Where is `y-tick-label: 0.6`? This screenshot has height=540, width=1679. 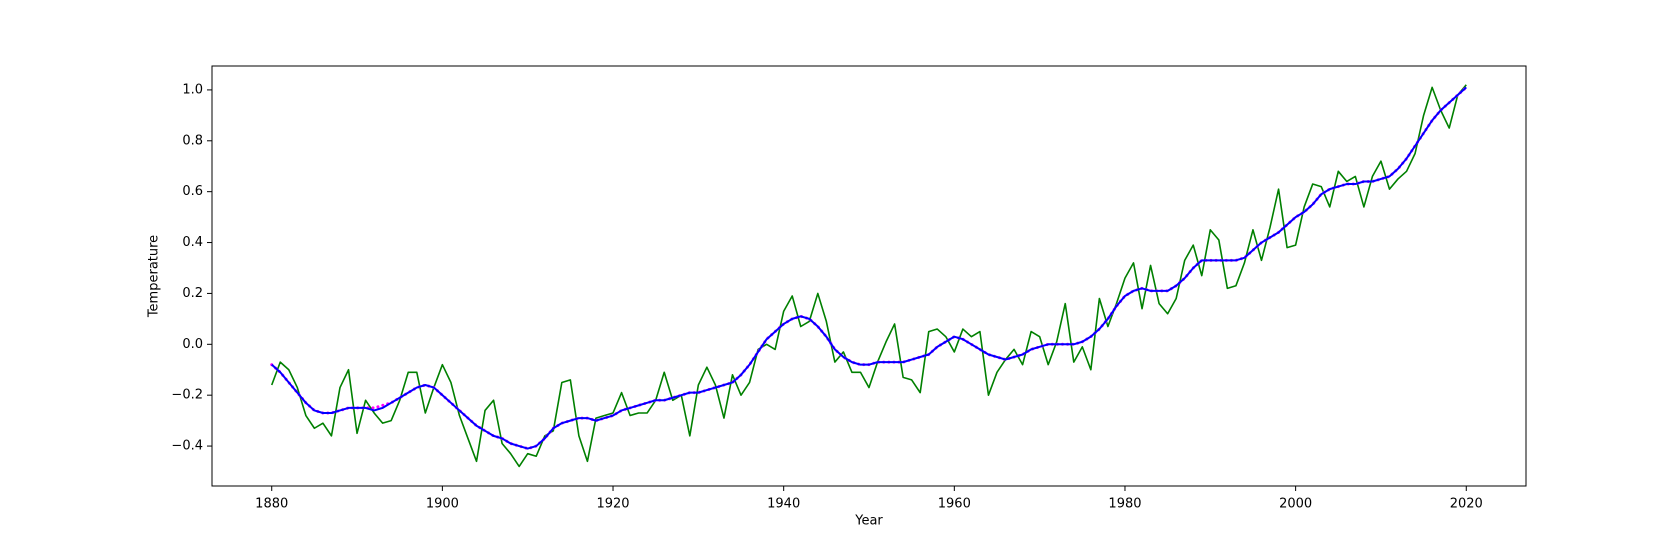 y-tick-label: 0.6 is located at coordinates (192, 191).